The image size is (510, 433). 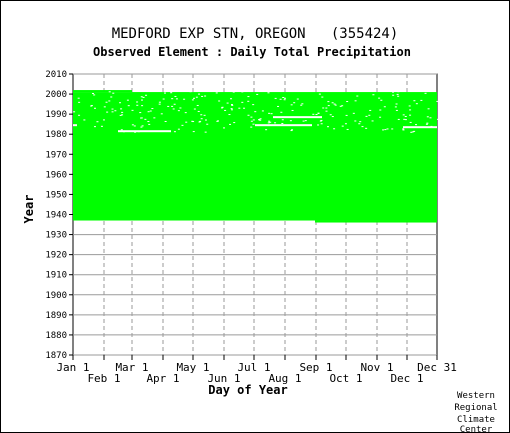 I want to click on y-tick-label: 1920, so click(x=56, y=256).